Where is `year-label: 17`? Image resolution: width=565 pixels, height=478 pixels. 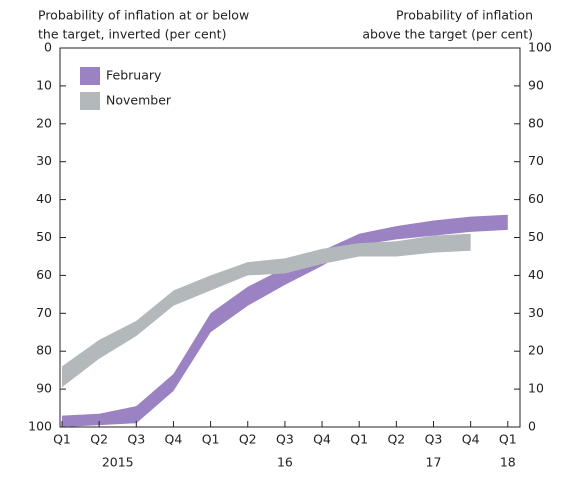
year-label: 17 is located at coordinates (434, 462).